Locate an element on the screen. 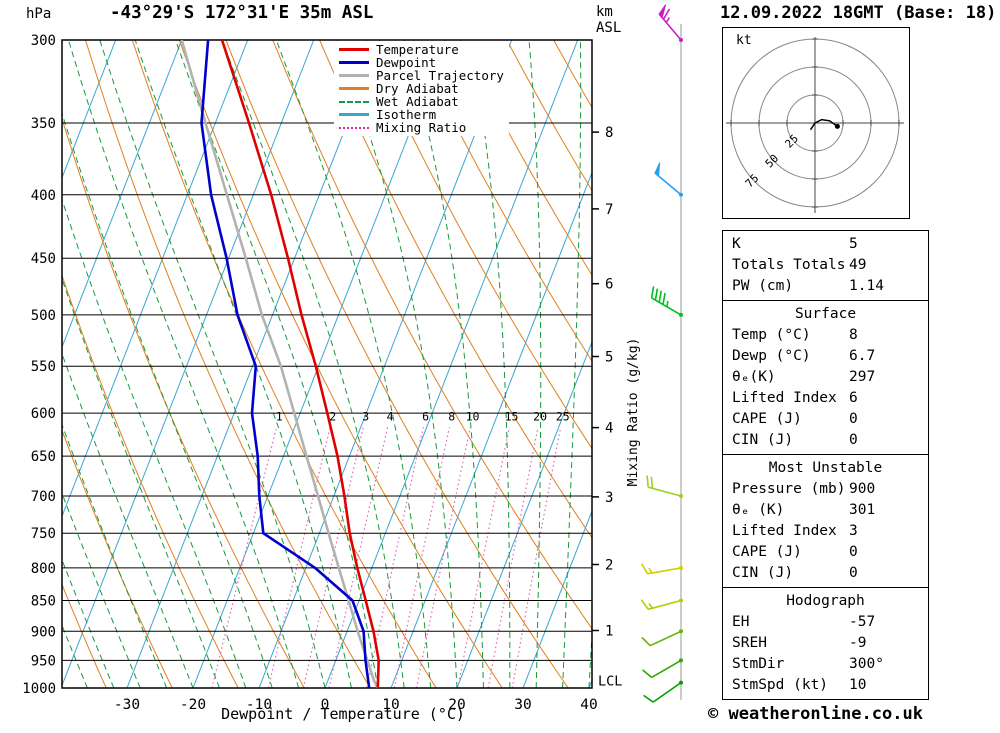 Image resolution: width=1000 pixels, height=733 pixels. pressure-tick-label: 350 is located at coordinates (43, 124).